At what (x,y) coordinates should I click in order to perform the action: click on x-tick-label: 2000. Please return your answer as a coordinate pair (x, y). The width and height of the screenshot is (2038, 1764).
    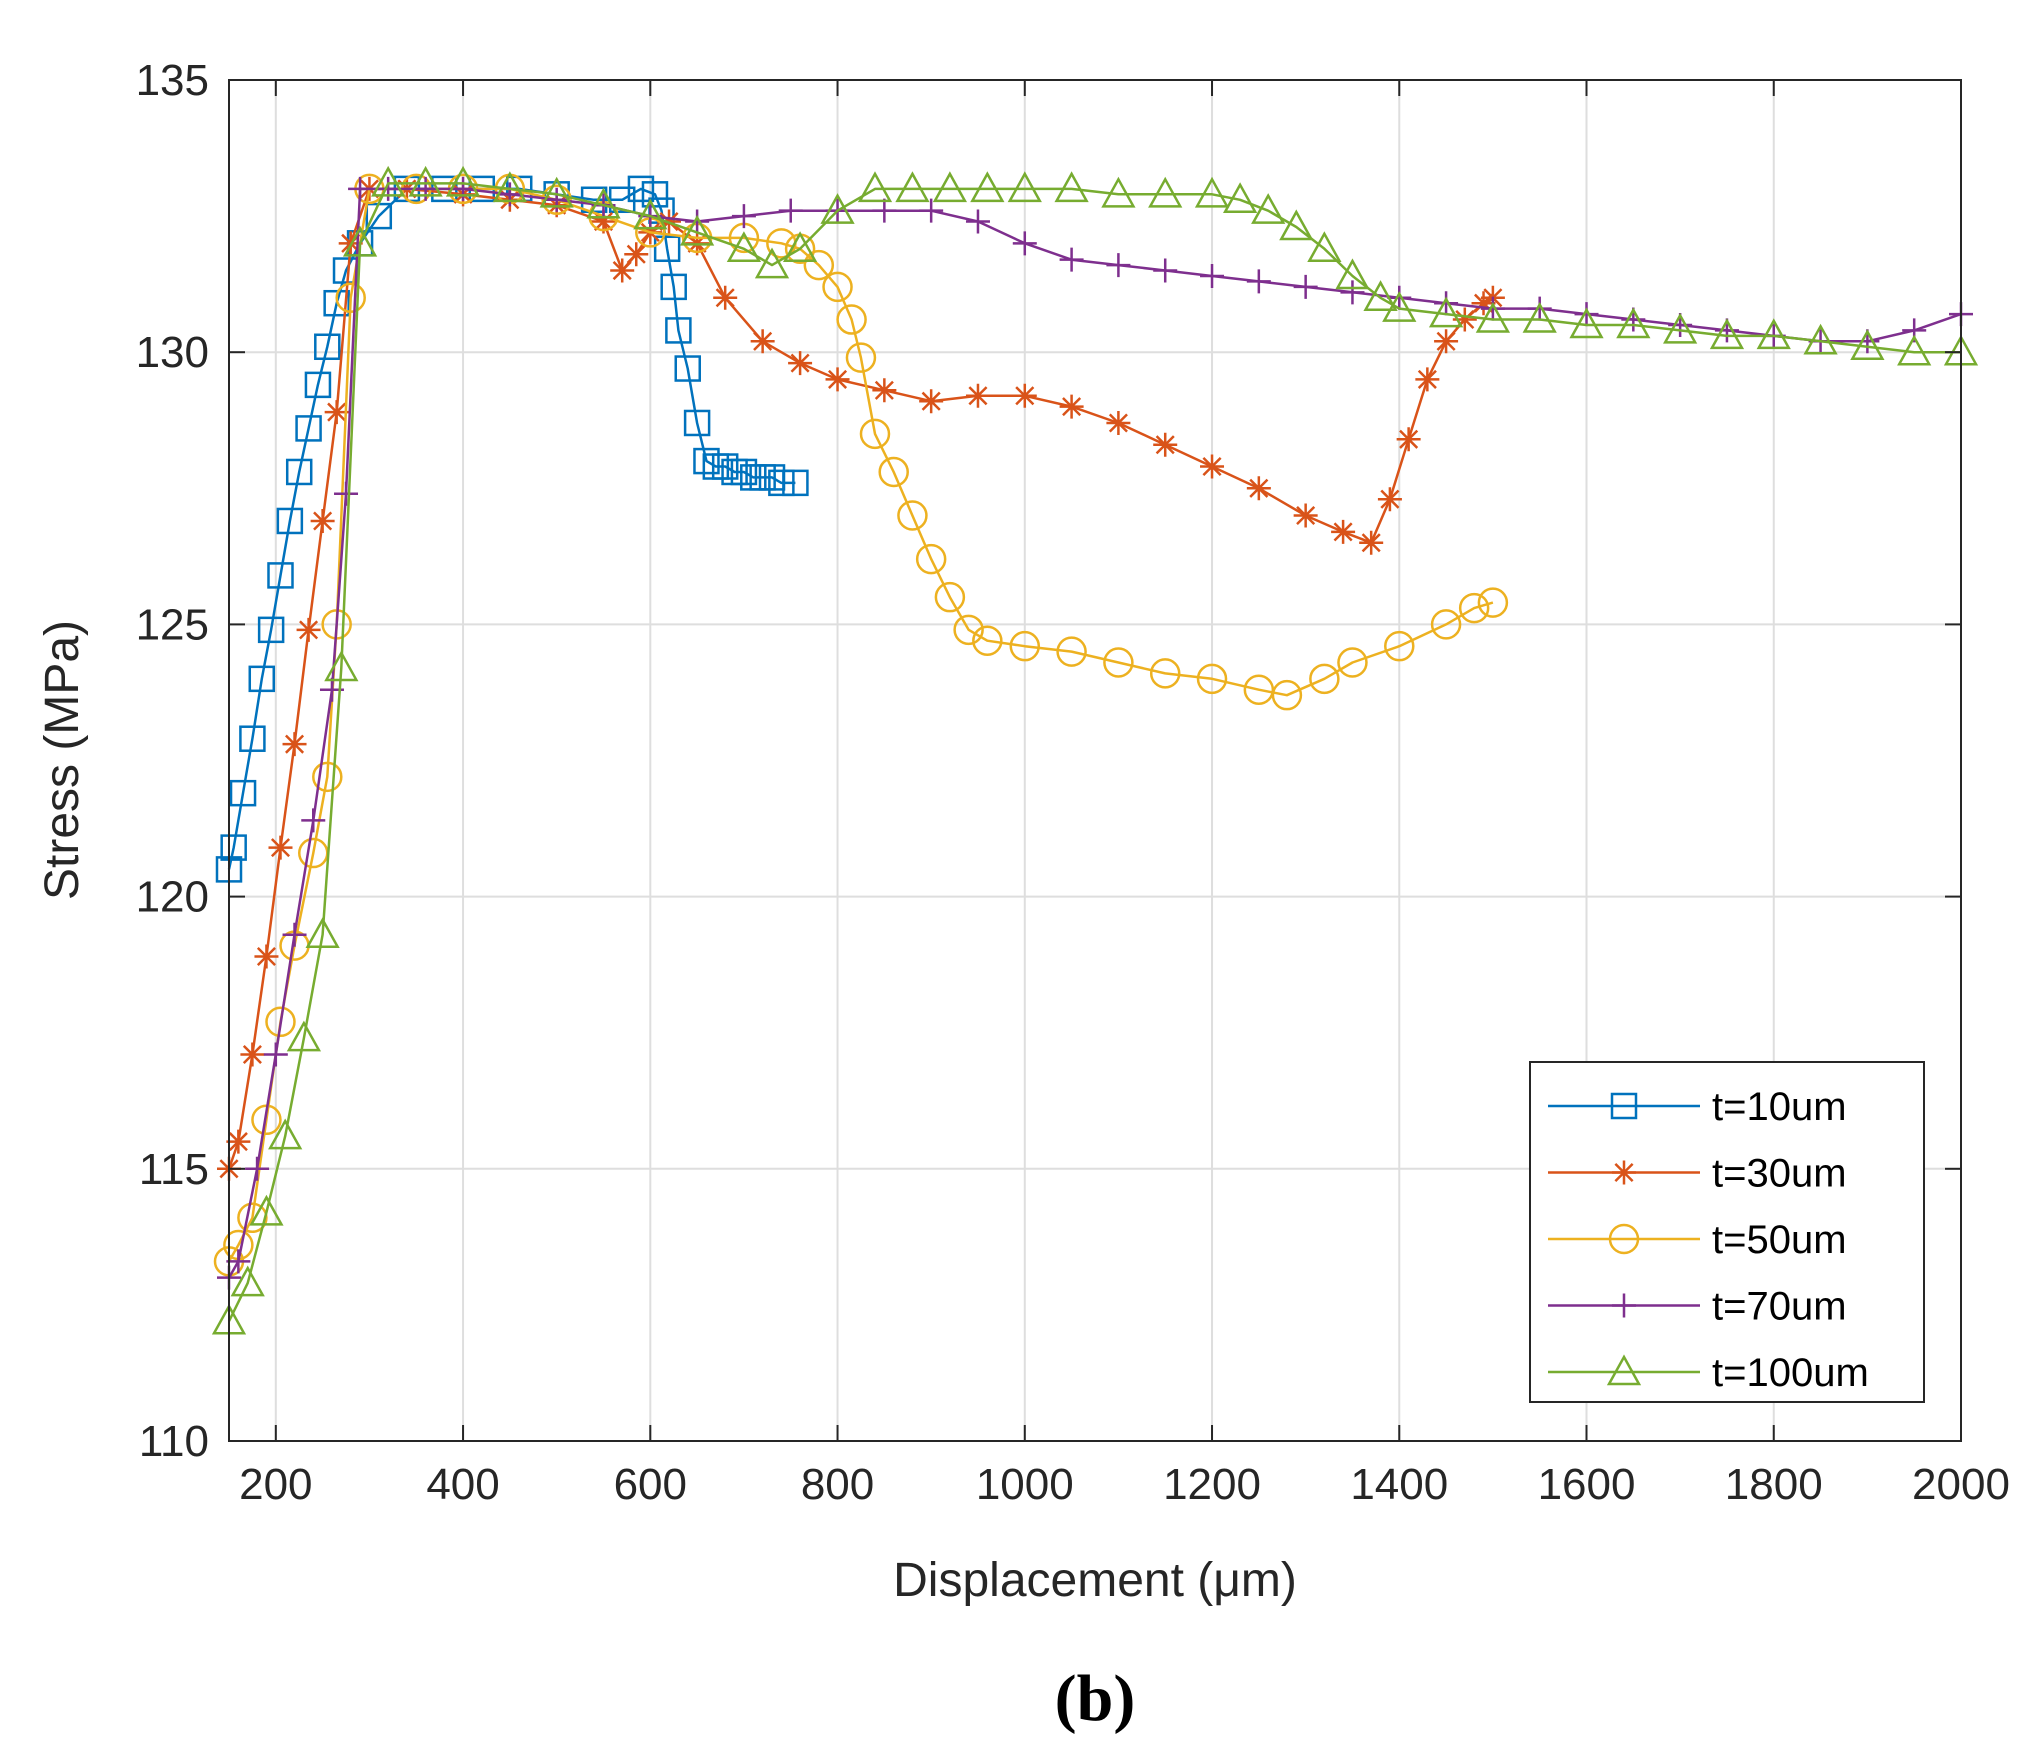
    Looking at the image, I should click on (1961, 1484).